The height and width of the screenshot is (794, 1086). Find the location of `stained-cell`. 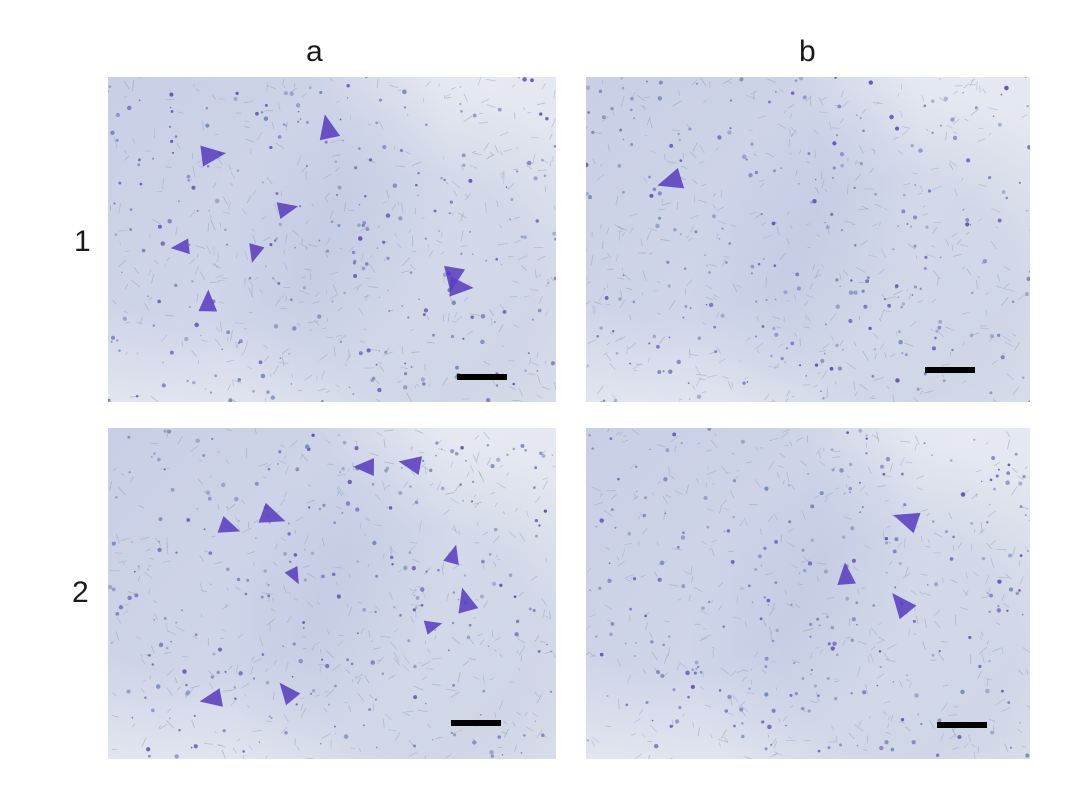

stained-cell is located at coordinates (410, 465).